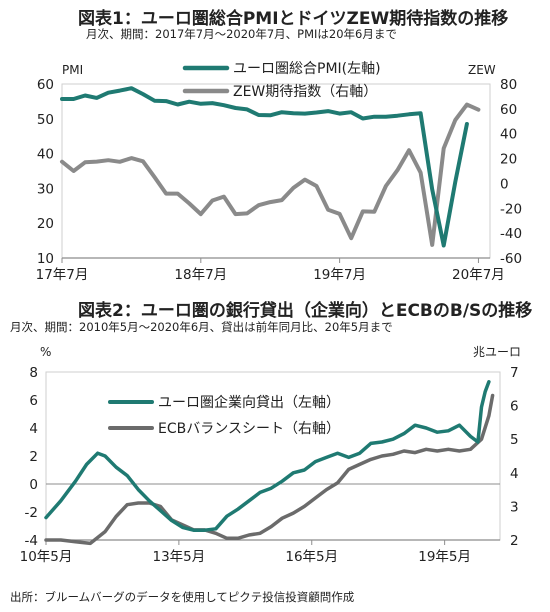  What do you see at coordinates (31, 513) in the screenshot?
I see `y-left-tick-label: -2` at bounding box center [31, 513].